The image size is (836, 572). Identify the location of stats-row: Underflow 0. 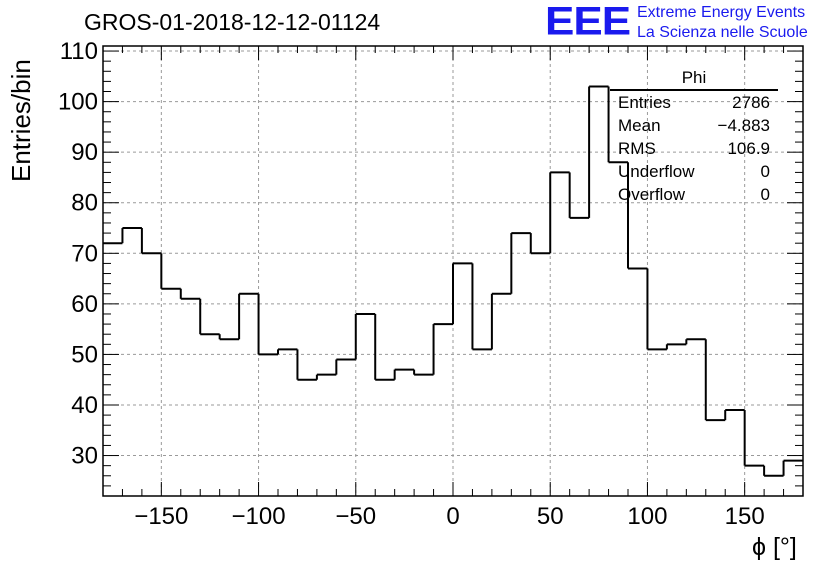
(694, 171).